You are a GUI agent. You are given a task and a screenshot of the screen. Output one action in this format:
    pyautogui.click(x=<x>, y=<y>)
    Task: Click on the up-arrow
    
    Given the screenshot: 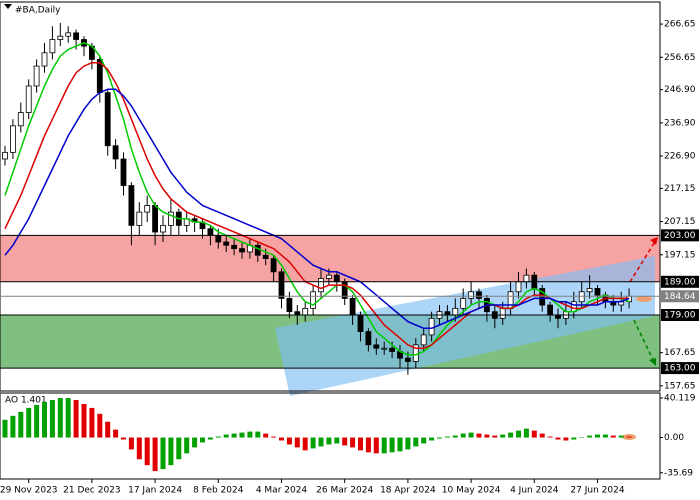 What is the action you would take?
    pyautogui.click(x=643, y=261)
    